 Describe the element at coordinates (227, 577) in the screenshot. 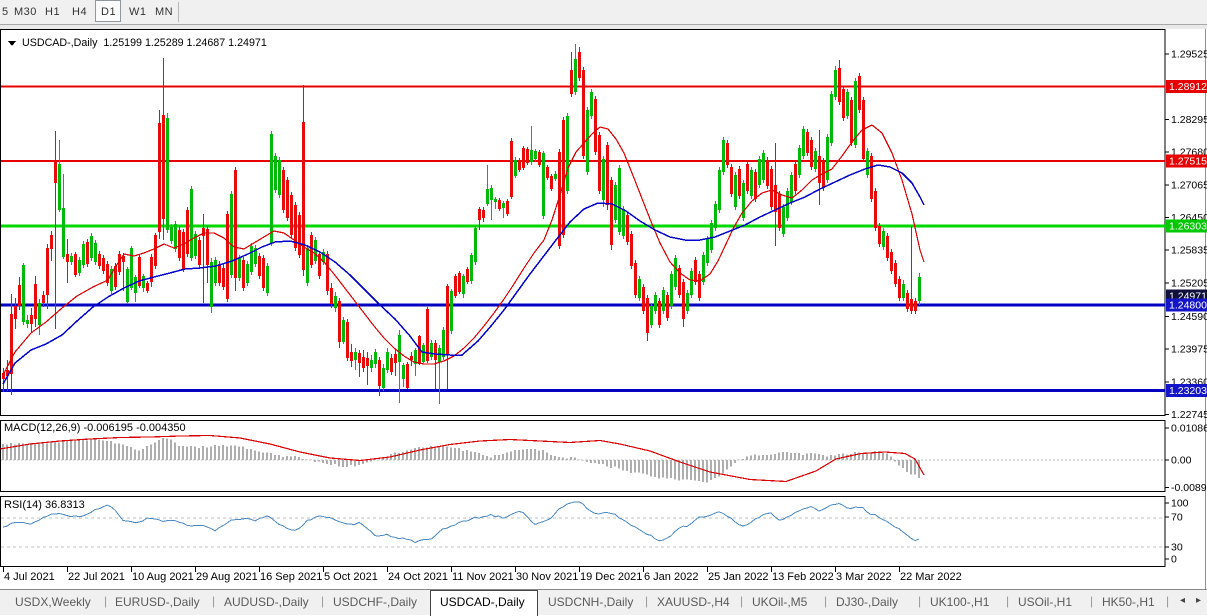

I see `svg-text: 29 Aug 2021` at that location.